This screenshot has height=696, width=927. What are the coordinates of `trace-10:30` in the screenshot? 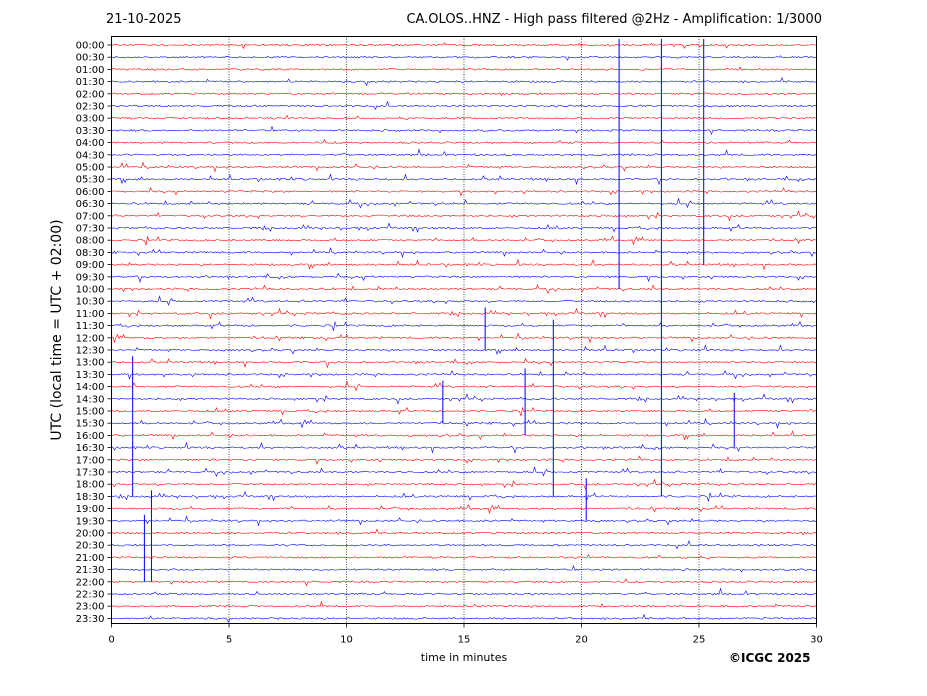 It's located at (464, 300).